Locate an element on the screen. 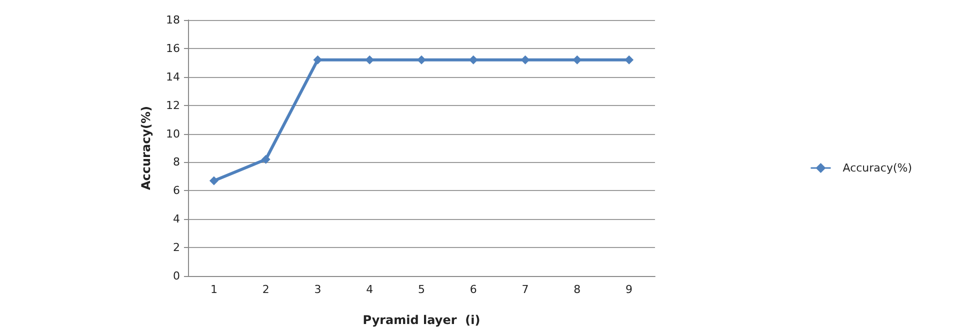 The height and width of the screenshot is (336, 957). y-tick-label: 8 is located at coordinates (176, 162).